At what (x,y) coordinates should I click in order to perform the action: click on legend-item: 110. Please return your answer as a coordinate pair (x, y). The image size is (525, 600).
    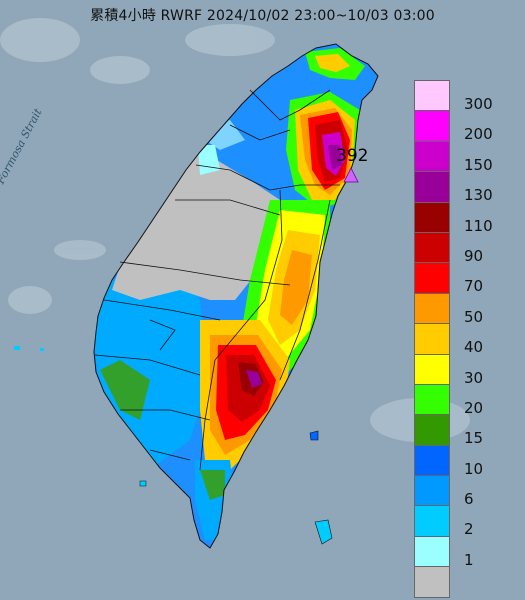
    Looking at the image, I should click on (464, 218).